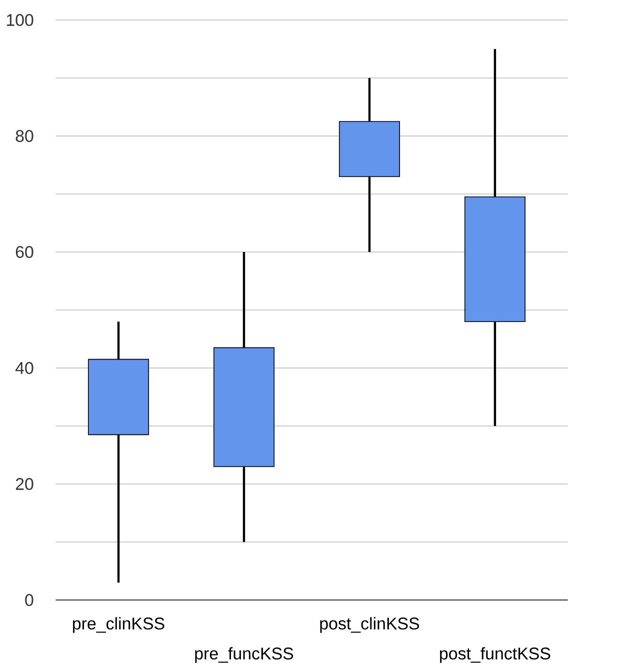 The height and width of the screenshot is (666, 635). What do you see at coordinates (29, 600) in the screenshot?
I see `y-tick-label: 0` at bounding box center [29, 600].